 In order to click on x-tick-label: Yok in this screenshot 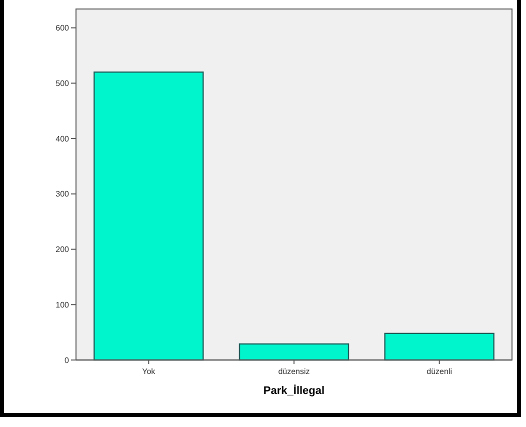, I will do `click(149, 371)`.